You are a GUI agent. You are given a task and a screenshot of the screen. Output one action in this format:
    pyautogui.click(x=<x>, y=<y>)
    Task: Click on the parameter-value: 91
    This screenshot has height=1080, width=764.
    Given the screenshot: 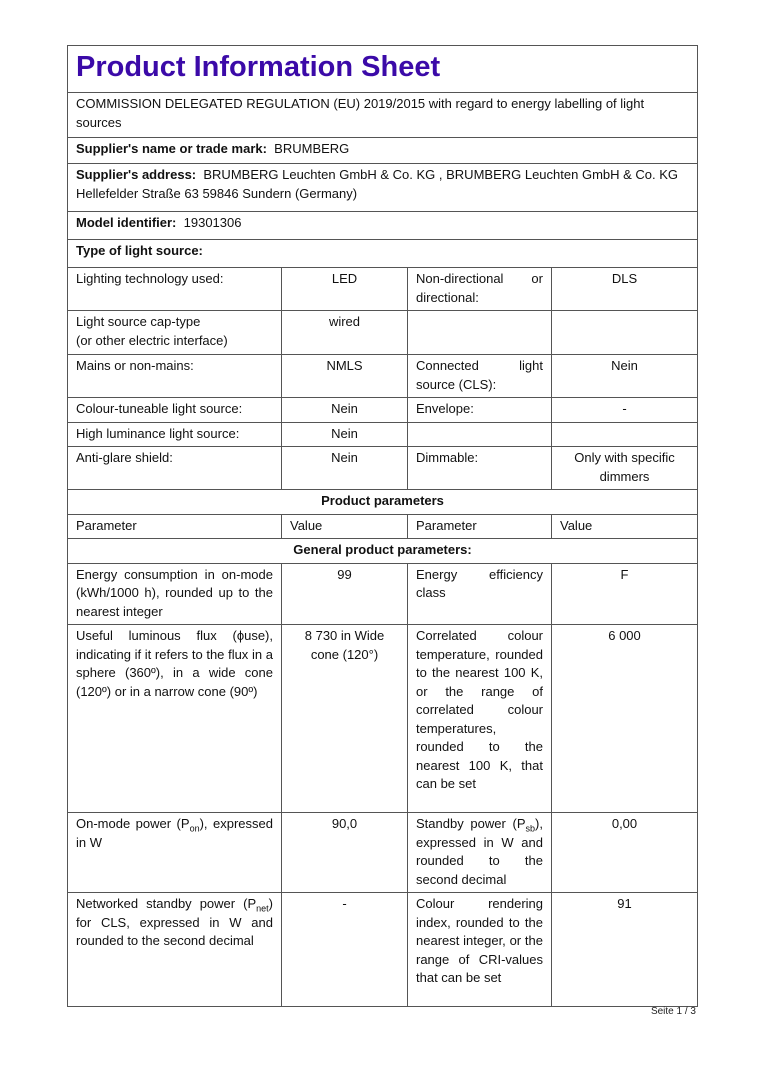 What is the action you would take?
    pyautogui.click(x=624, y=949)
    